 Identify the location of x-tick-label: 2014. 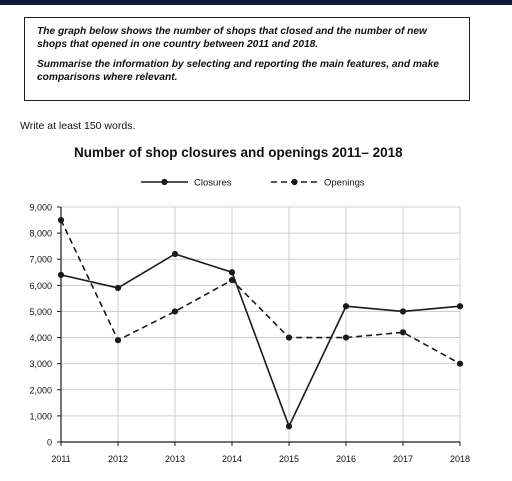
(232, 459).